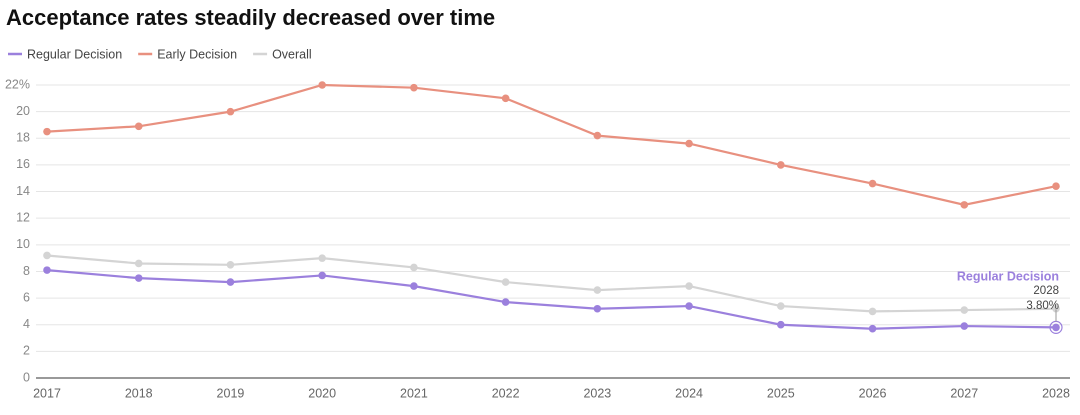 The width and height of the screenshot is (1080, 415). What do you see at coordinates (47, 393) in the screenshot?
I see `x-tick-label: 2017` at bounding box center [47, 393].